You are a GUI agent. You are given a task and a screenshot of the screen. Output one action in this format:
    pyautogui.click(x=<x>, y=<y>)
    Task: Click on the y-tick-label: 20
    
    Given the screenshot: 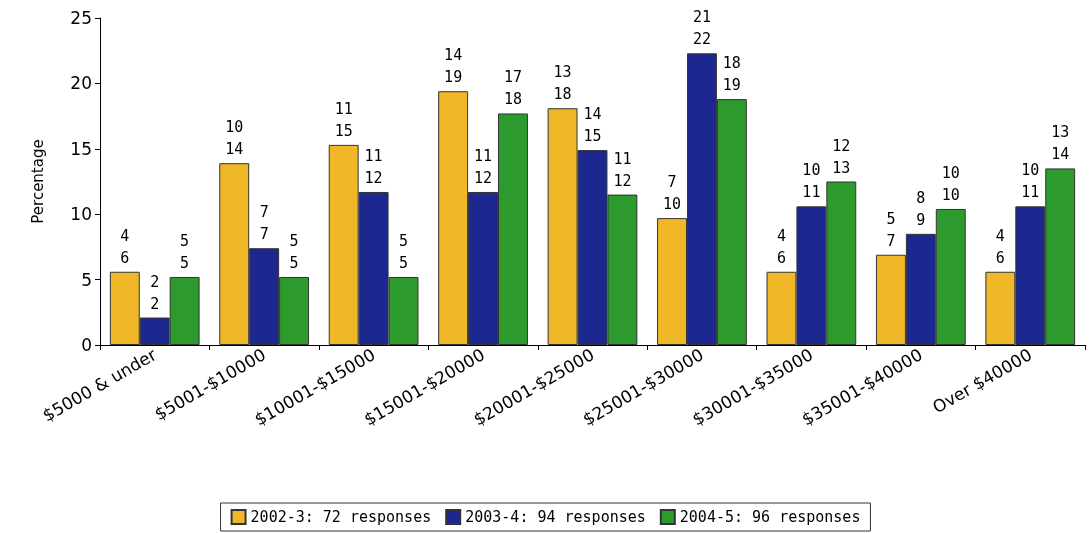 What is the action you would take?
    pyautogui.click(x=81, y=83)
    